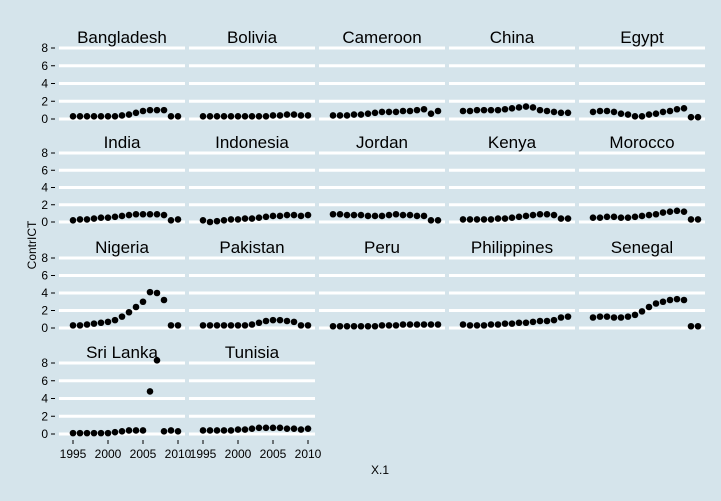  Describe the element at coordinates (122, 352) in the screenshot. I see `panel-title: Sri Lanka` at that location.